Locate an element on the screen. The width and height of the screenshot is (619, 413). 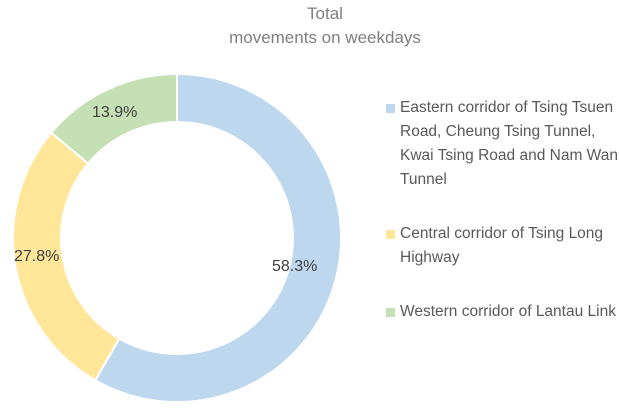
chart-title-line-1: Total is located at coordinates (325, 13).